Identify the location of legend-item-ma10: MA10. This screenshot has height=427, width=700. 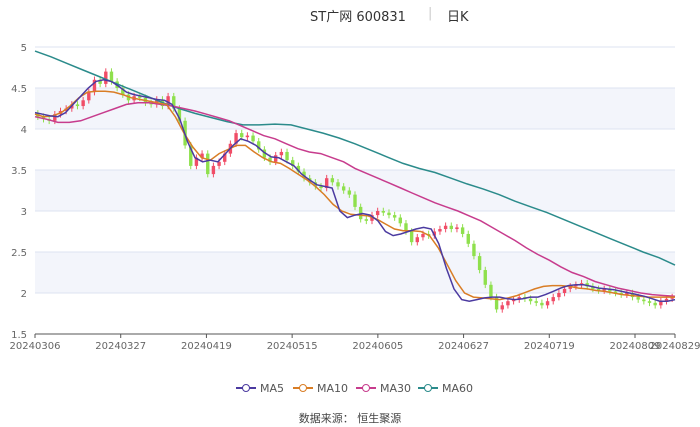
(320, 388).